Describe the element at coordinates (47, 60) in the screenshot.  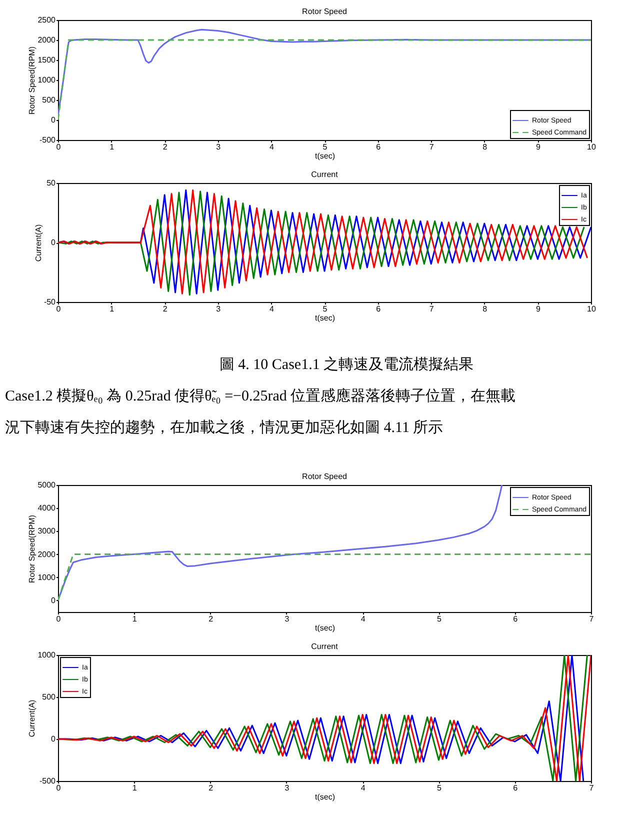
I see `y-tick-label: 1500` at that location.